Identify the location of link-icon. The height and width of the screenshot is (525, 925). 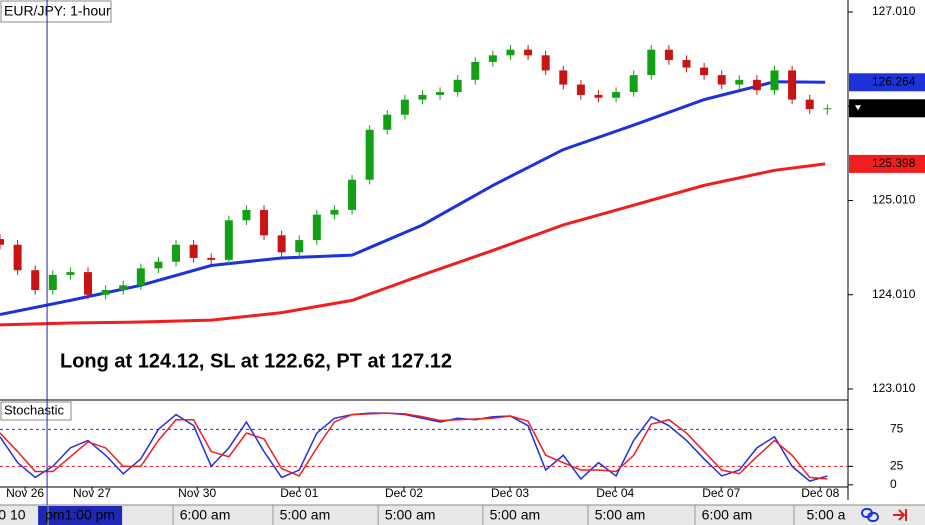
(873, 517).